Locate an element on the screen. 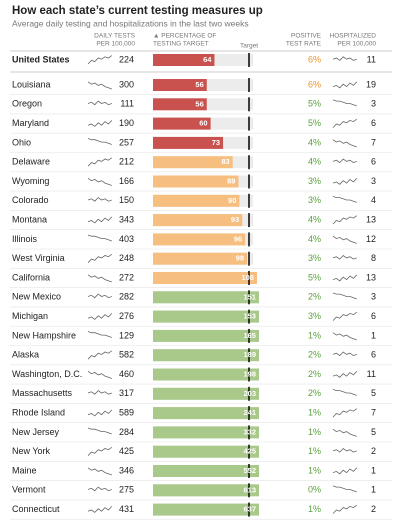  state-name: Montana is located at coordinates (29, 219).